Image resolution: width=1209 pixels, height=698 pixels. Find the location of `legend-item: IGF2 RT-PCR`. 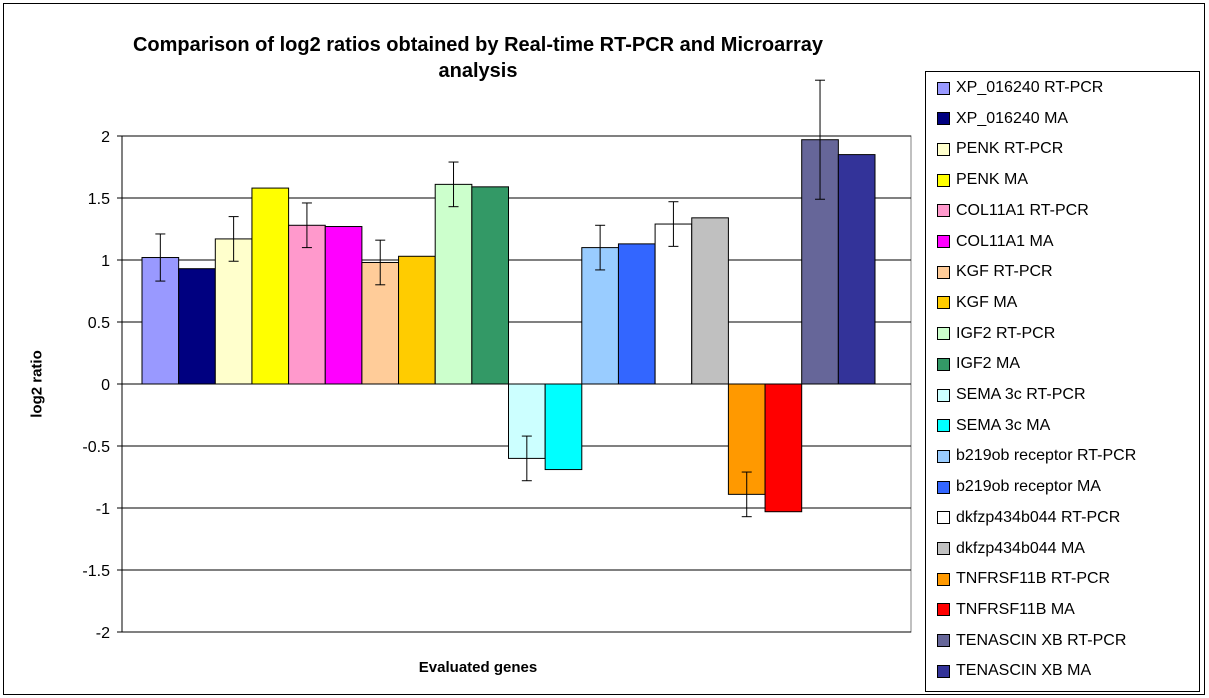

legend-item: IGF2 RT-PCR is located at coordinates (996, 334).